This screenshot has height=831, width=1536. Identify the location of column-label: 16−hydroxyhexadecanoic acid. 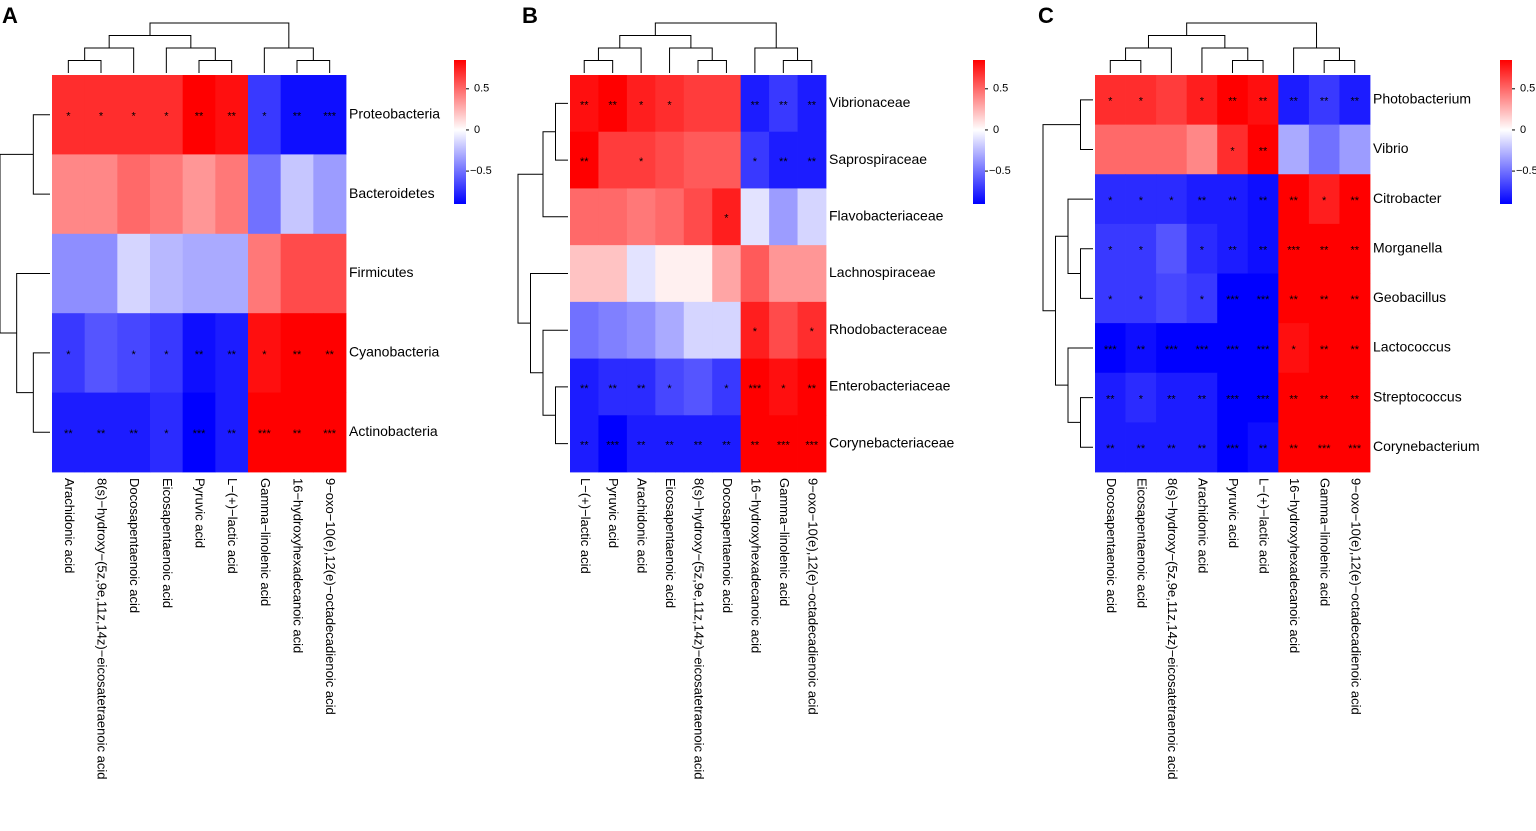
(1294, 565).